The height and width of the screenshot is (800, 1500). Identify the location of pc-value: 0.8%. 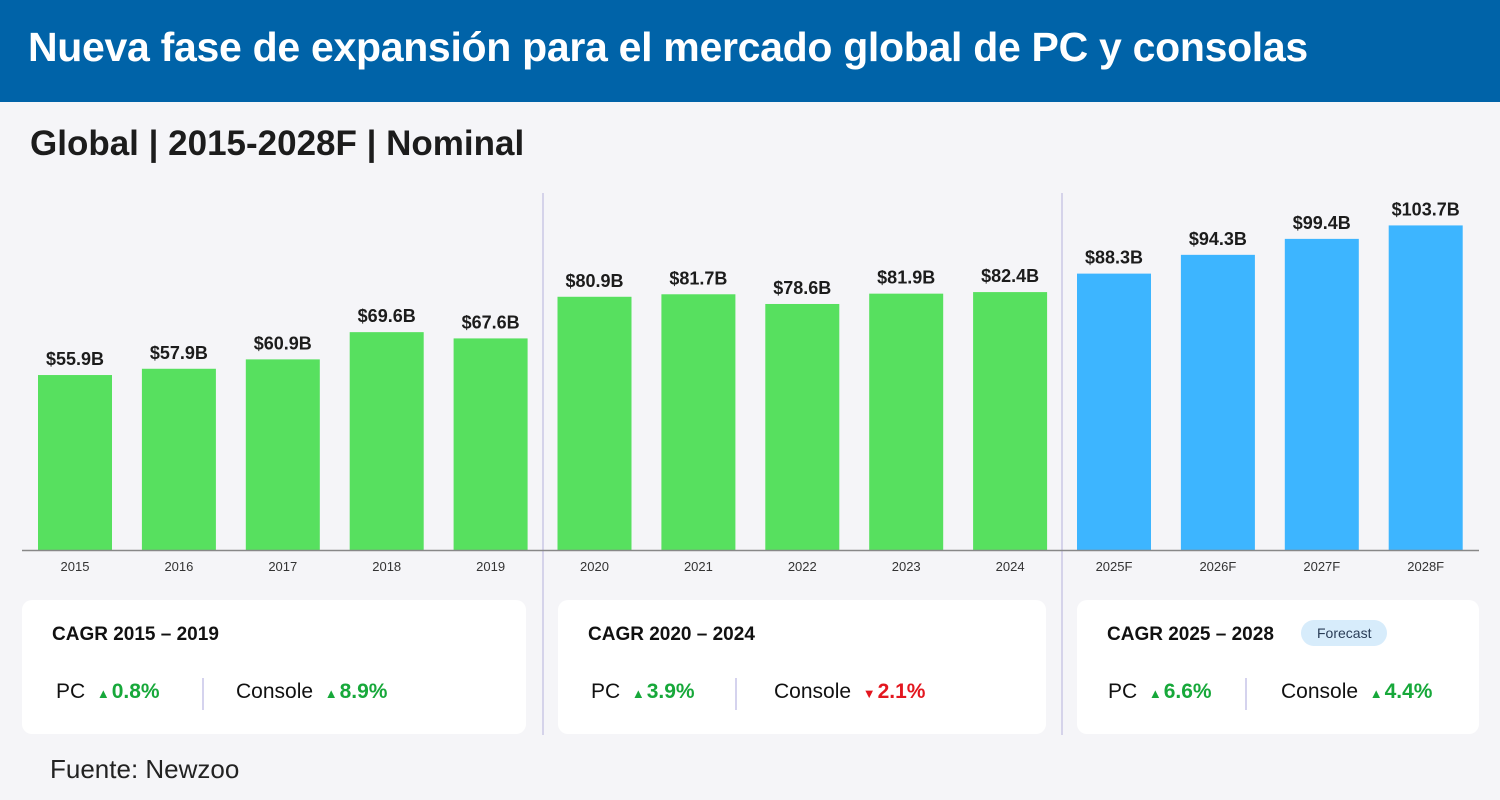
(135, 691).